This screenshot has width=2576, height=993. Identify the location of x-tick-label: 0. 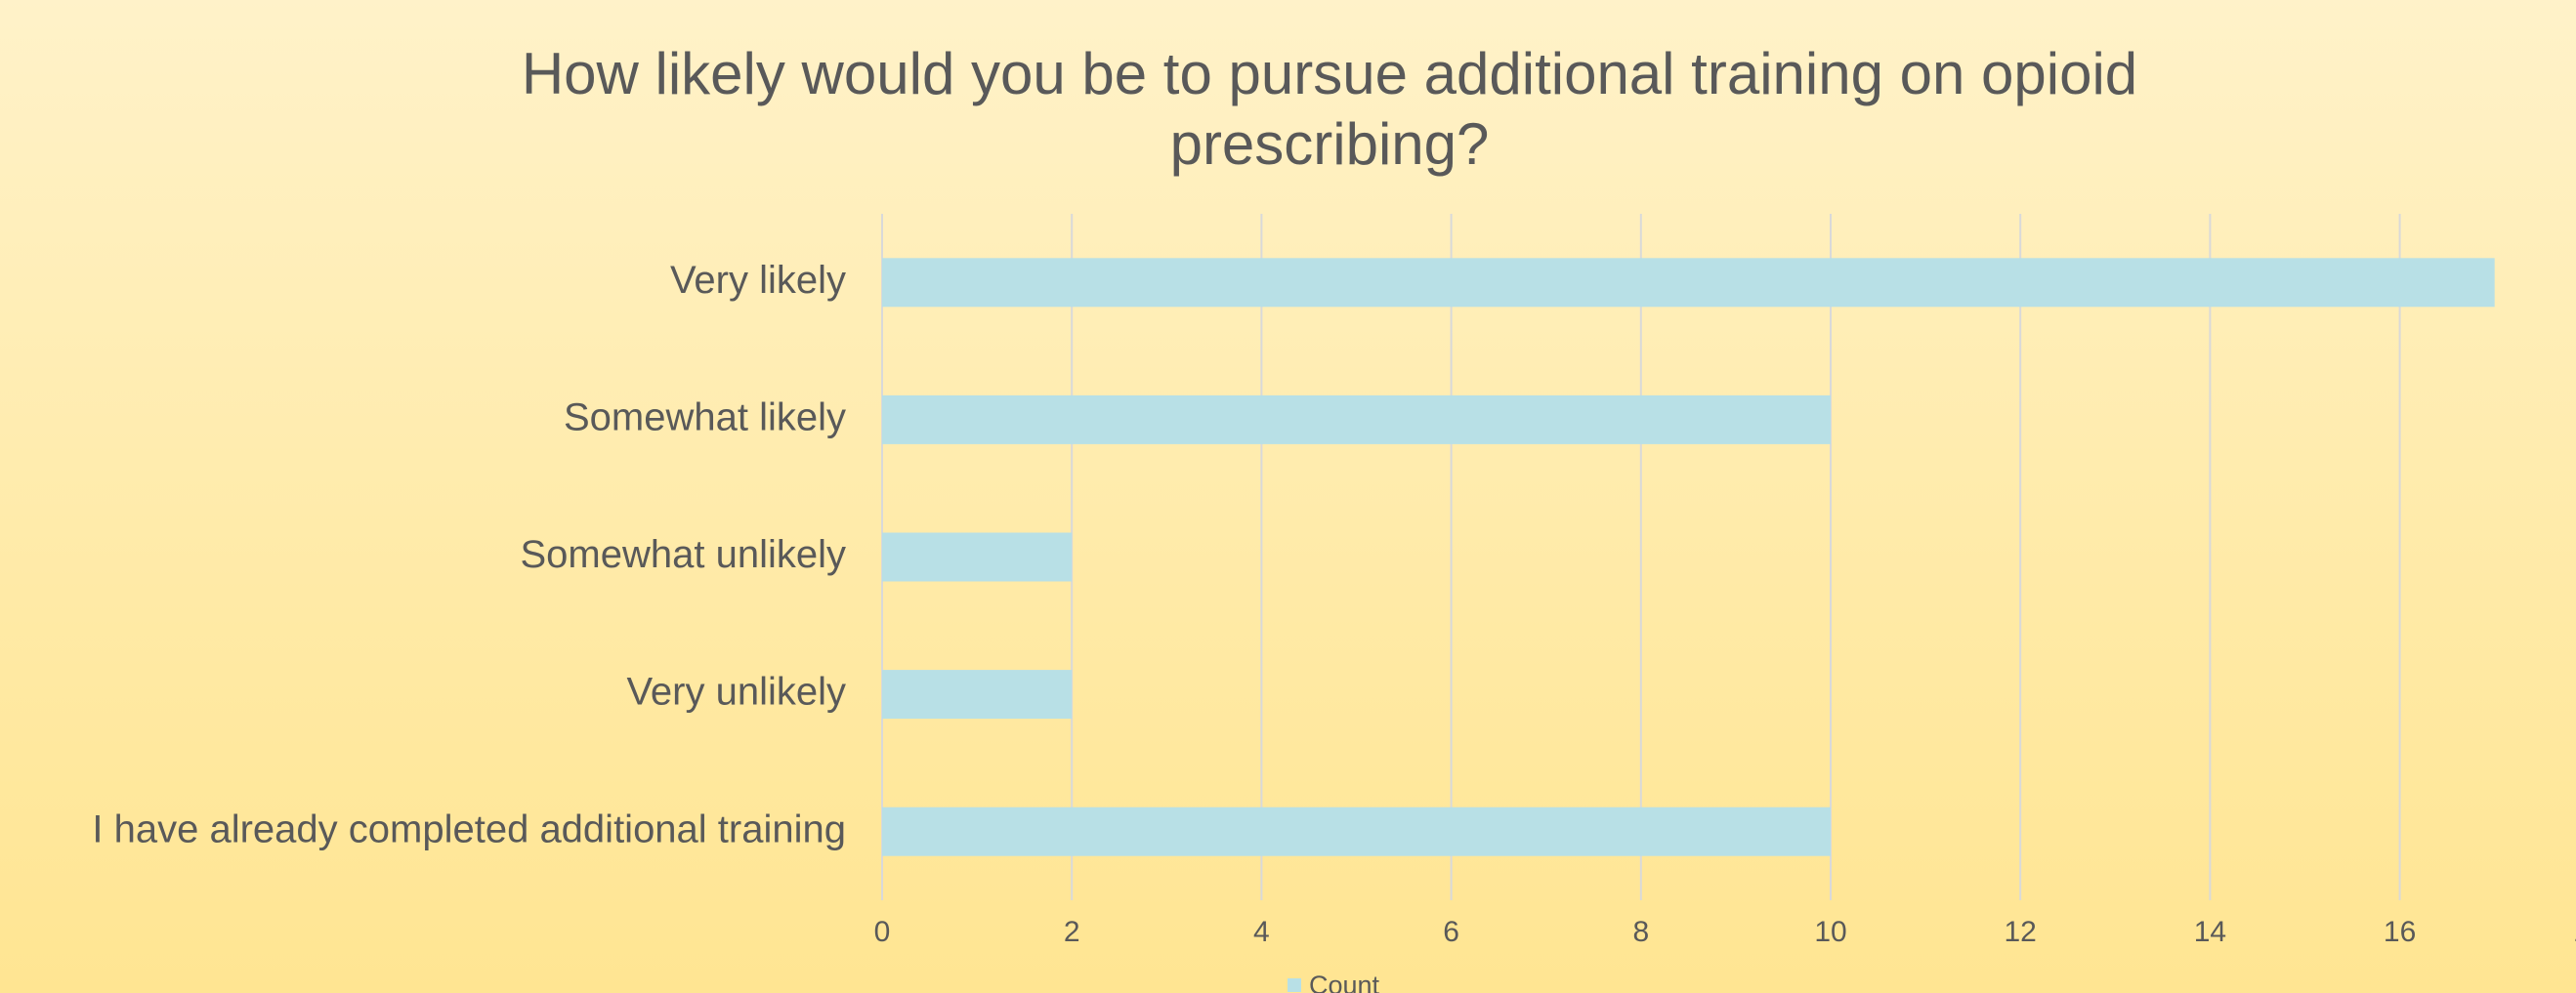
(882, 932).